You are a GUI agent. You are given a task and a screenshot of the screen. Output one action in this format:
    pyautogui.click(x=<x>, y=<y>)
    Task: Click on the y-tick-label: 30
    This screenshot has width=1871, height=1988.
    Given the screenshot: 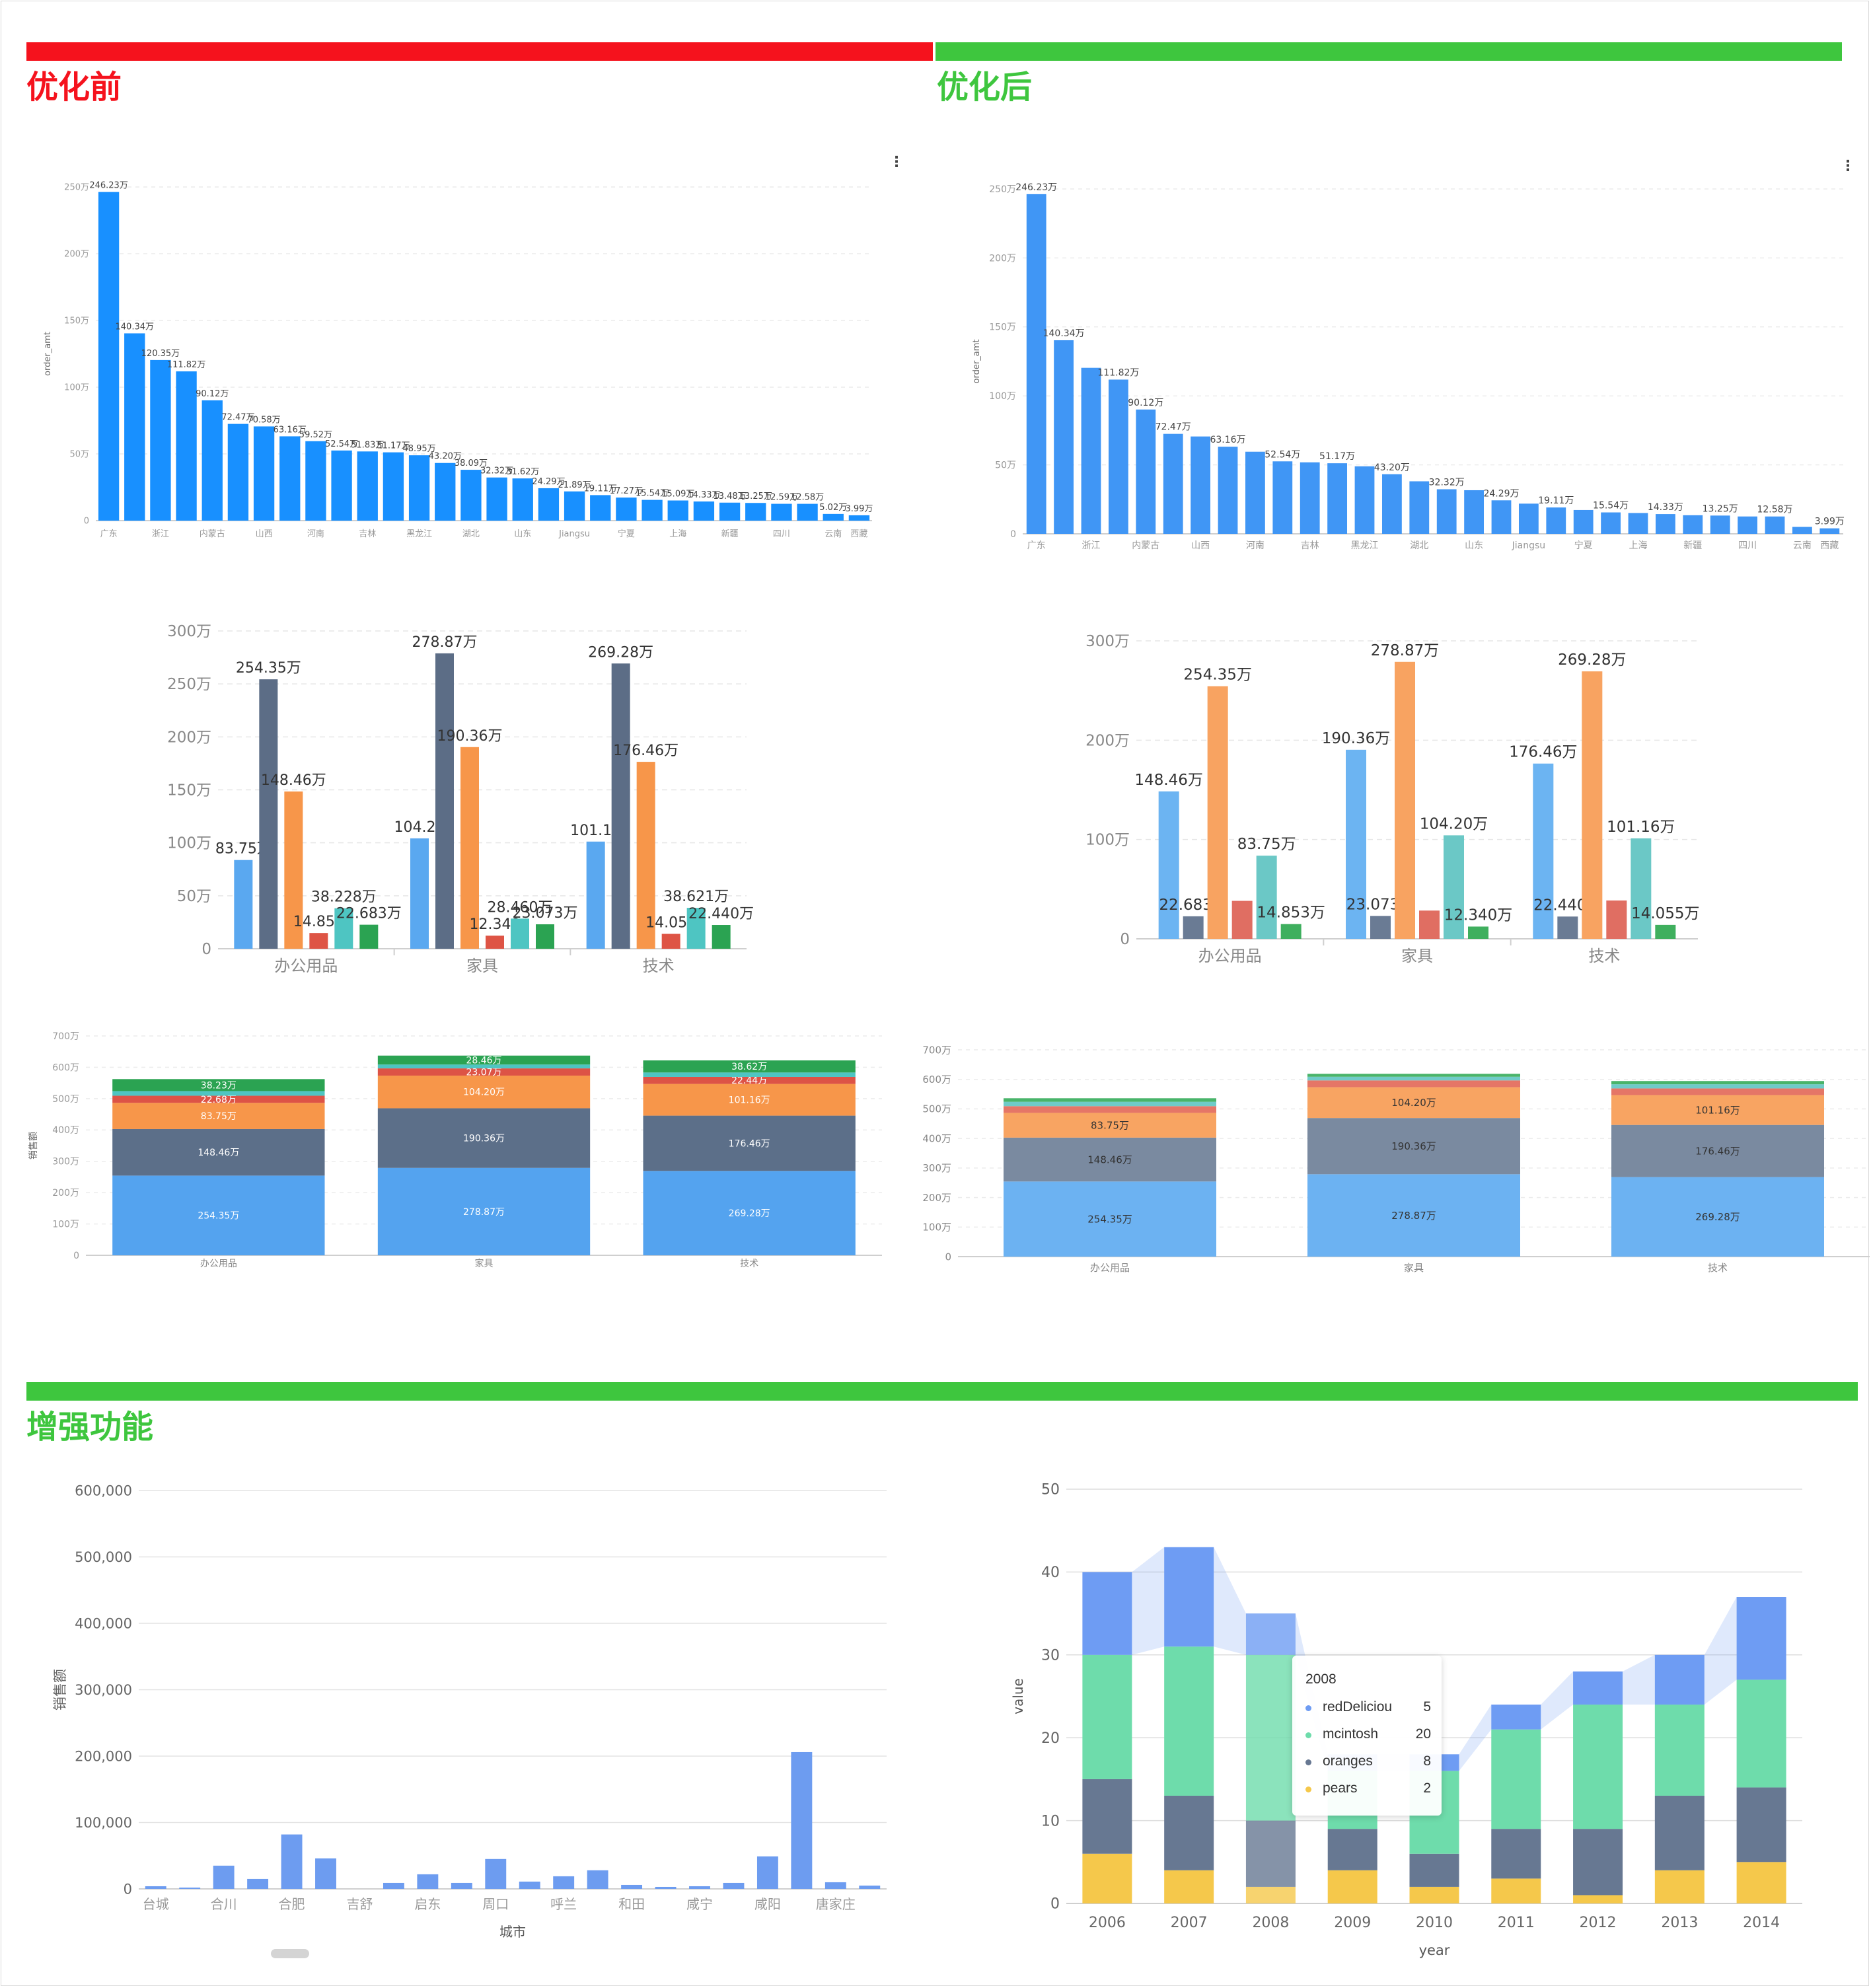 What is the action you would take?
    pyautogui.click(x=1050, y=1656)
    